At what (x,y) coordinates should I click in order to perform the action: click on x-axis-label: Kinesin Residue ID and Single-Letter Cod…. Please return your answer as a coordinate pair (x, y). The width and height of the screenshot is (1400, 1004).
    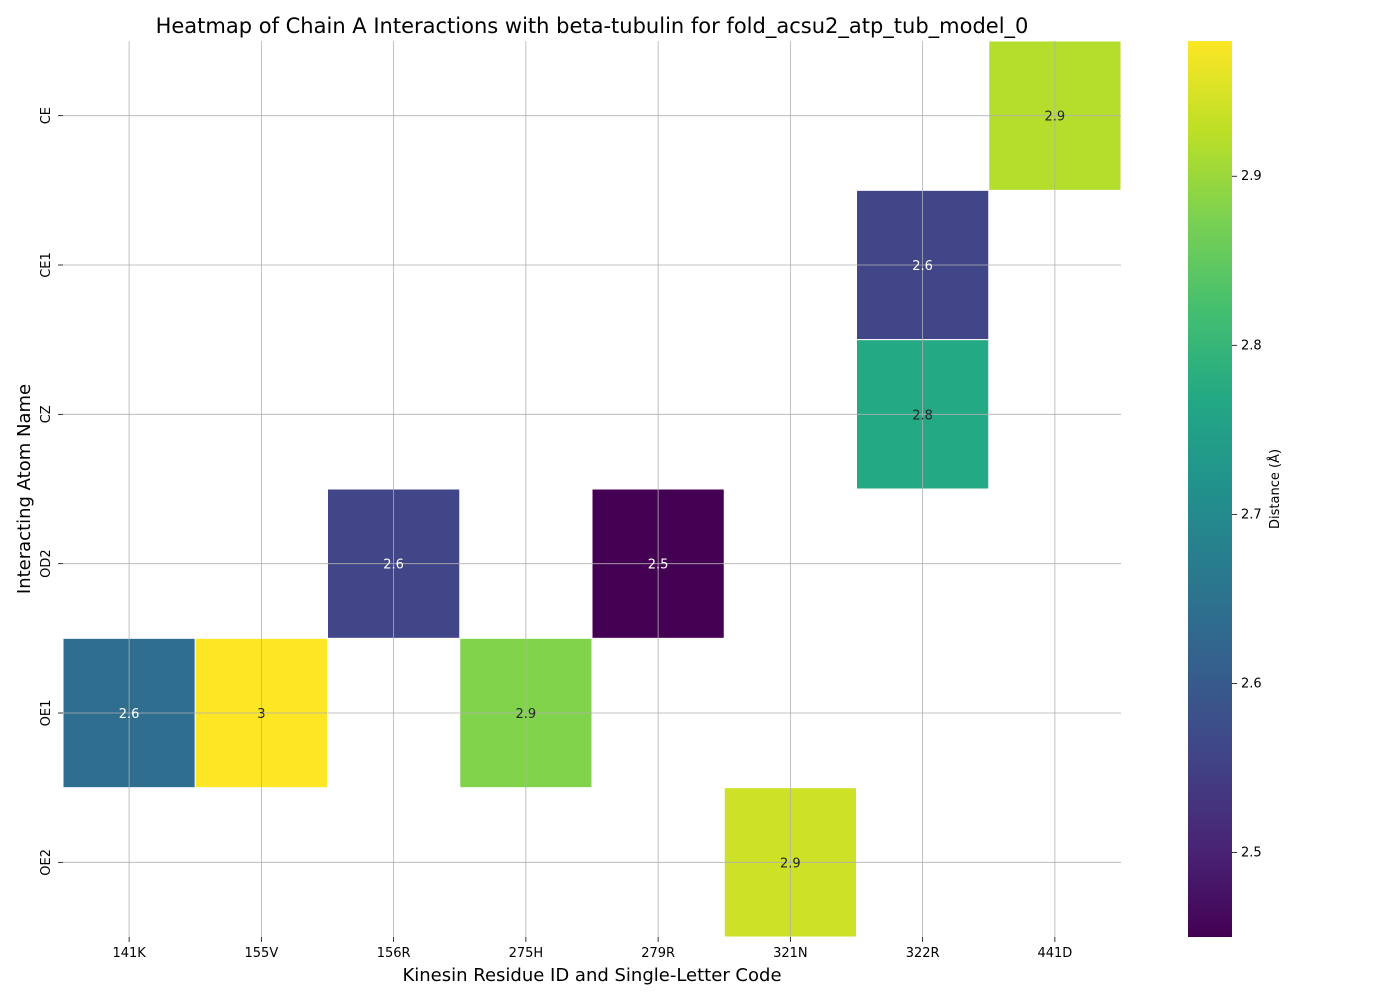
    Looking at the image, I should click on (591, 975).